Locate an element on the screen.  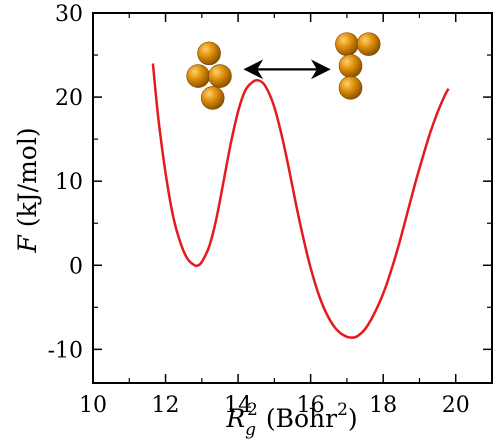
cluster-insets is located at coordinates (283, 71).